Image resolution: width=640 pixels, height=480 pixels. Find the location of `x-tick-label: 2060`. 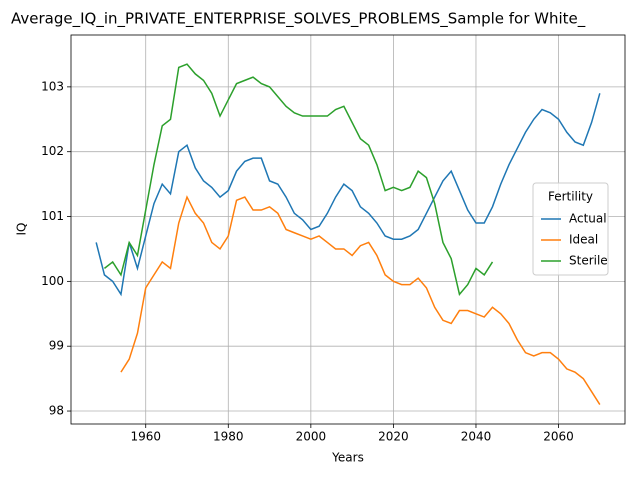

x-tick-label: 2060 is located at coordinates (558, 437).